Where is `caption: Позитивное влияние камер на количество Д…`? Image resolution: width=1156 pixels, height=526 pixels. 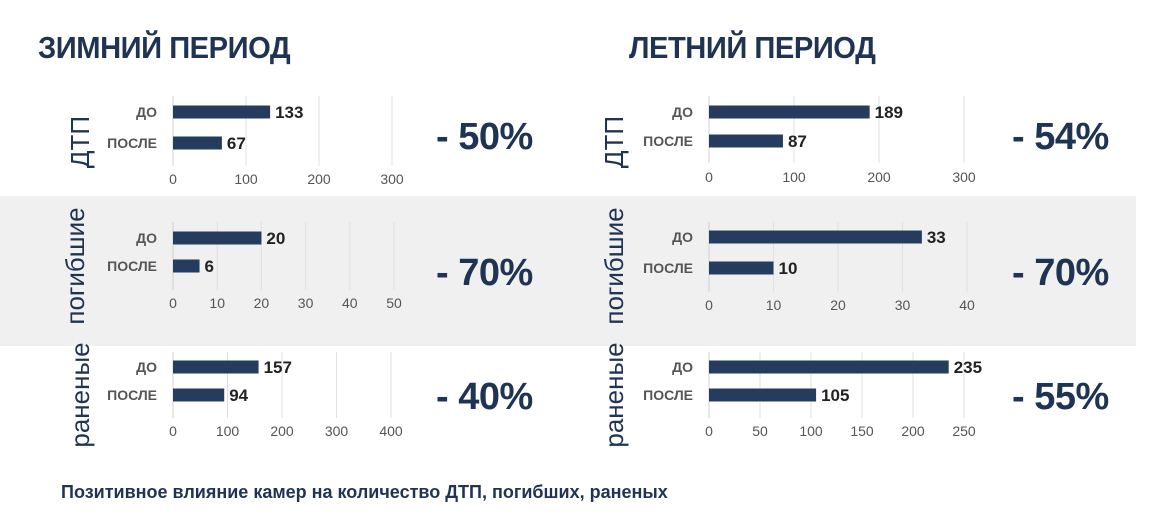 caption: Позитивное влияние камер на количество Д… is located at coordinates (364, 492).